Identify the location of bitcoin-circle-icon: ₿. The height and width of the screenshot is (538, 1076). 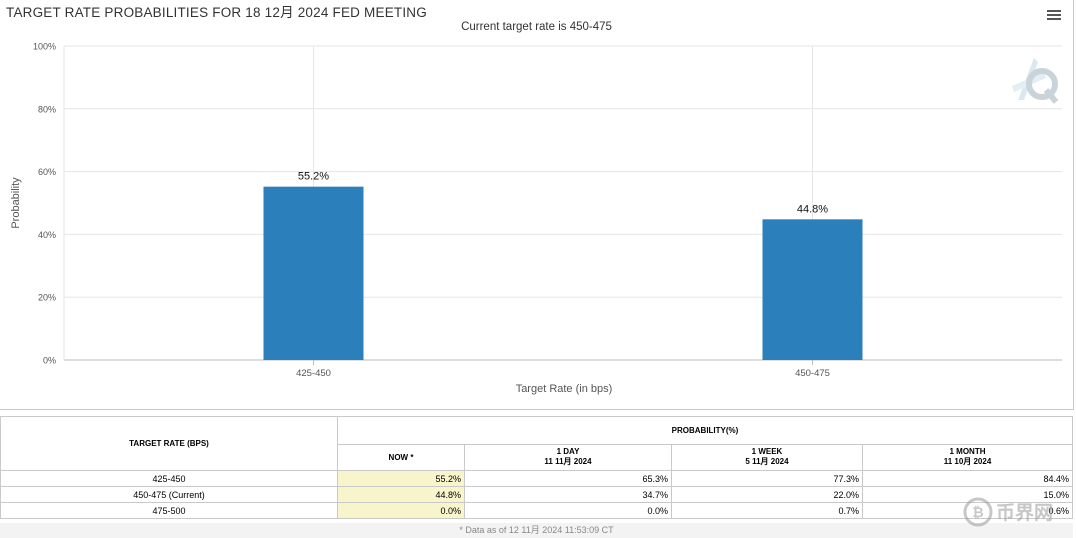
(978, 512).